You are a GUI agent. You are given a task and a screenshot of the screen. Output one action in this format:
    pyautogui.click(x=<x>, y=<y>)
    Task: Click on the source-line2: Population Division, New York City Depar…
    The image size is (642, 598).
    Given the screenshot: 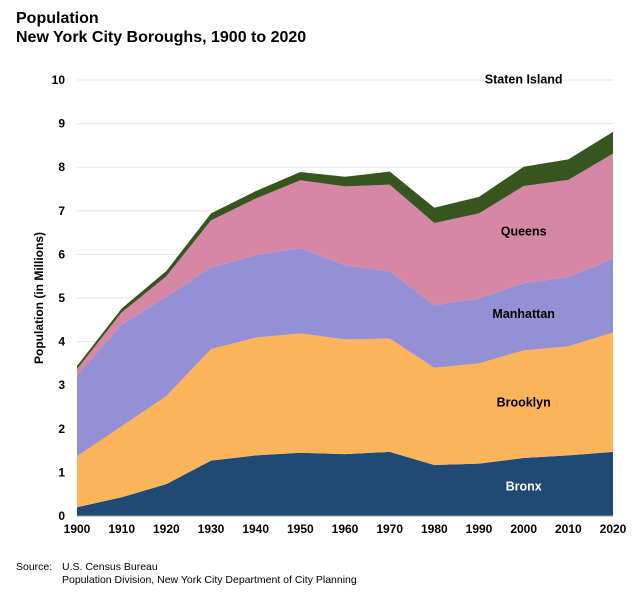 What is the action you would take?
    pyautogui.click(x=209, y=580)
    